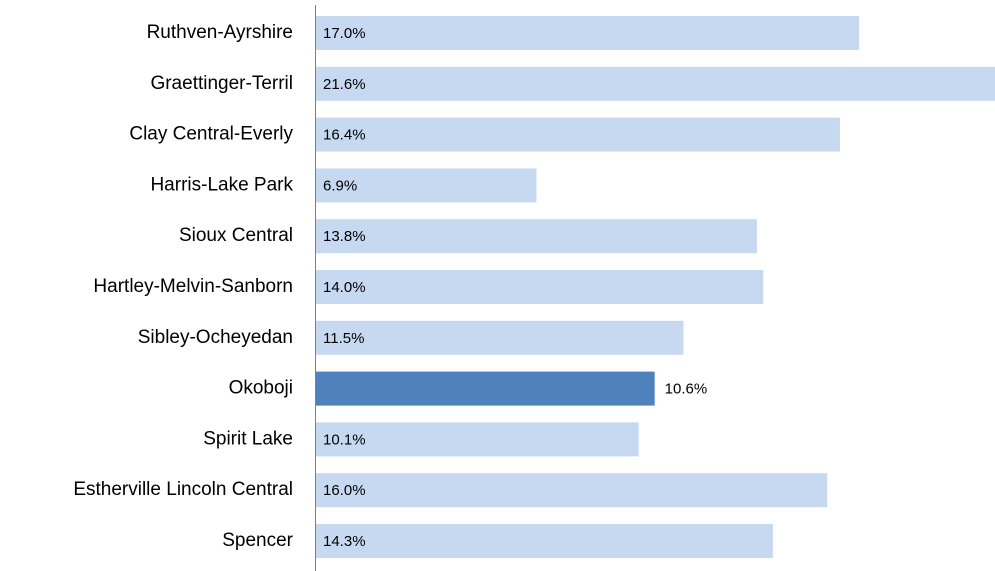  Describe the element at coordinates (344, 287) in the screenshot. I see `value-label: 14.0%` at that location.